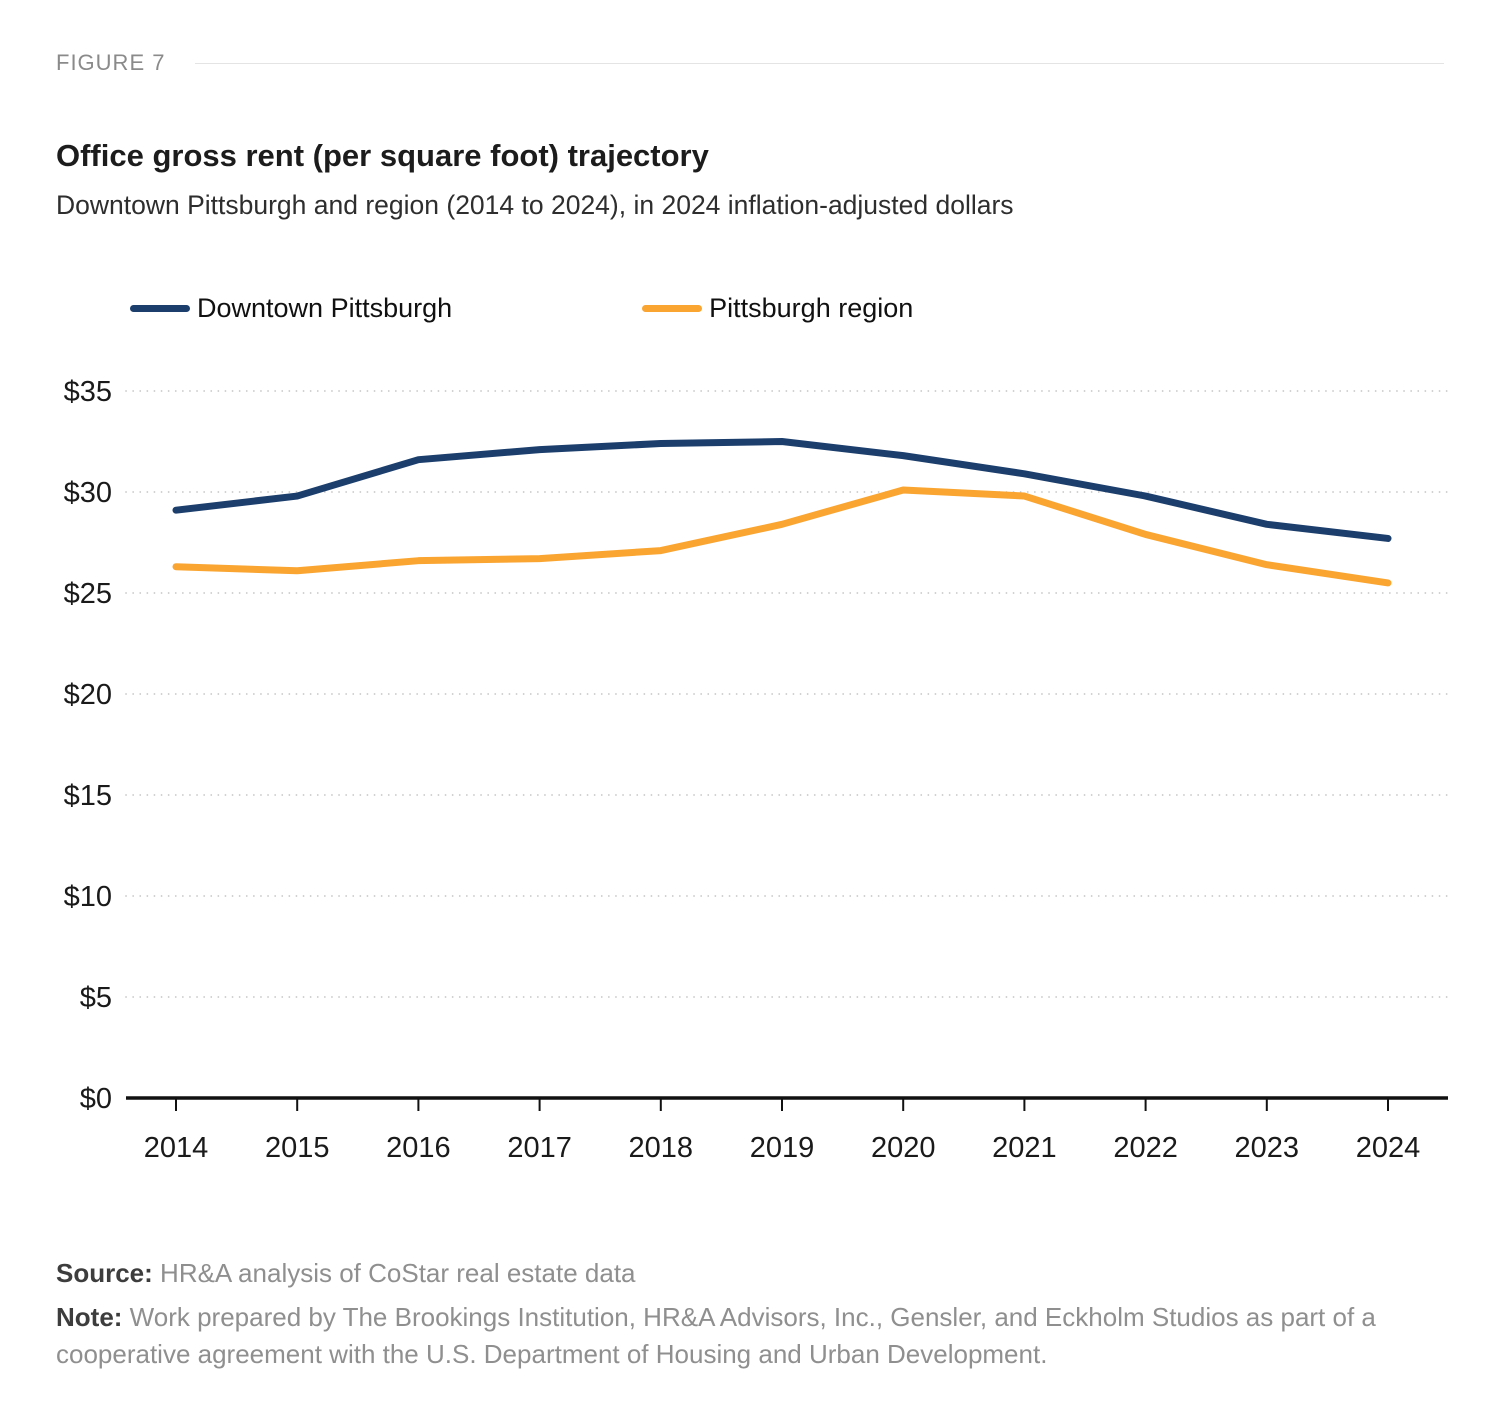 Image resolution: width=1500 pixels, height=1417 pixels. I want to click on figure-header: FIGURE 7, so click(750, 63).